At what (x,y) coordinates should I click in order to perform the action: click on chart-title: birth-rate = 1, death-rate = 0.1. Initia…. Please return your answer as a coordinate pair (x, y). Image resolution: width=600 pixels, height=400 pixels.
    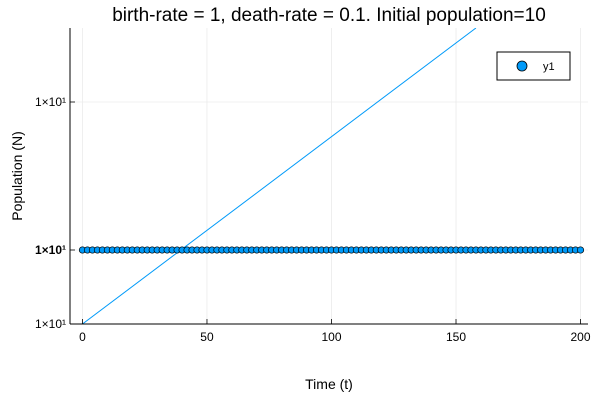
    Looking at the image, I should click on (329, 15).